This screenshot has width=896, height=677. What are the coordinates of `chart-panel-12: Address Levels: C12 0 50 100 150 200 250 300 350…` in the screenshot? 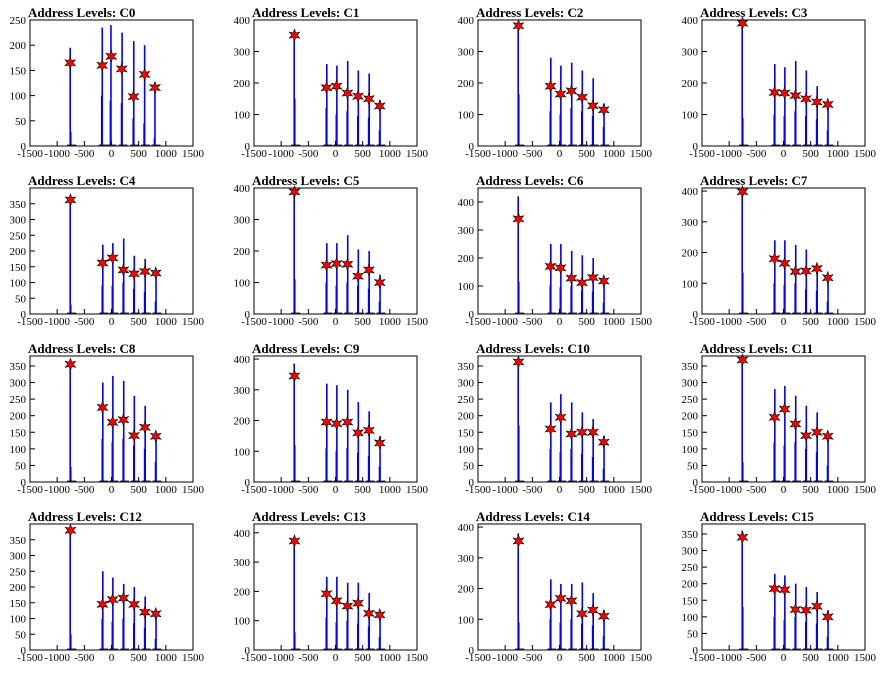 It's located at (107, 586).